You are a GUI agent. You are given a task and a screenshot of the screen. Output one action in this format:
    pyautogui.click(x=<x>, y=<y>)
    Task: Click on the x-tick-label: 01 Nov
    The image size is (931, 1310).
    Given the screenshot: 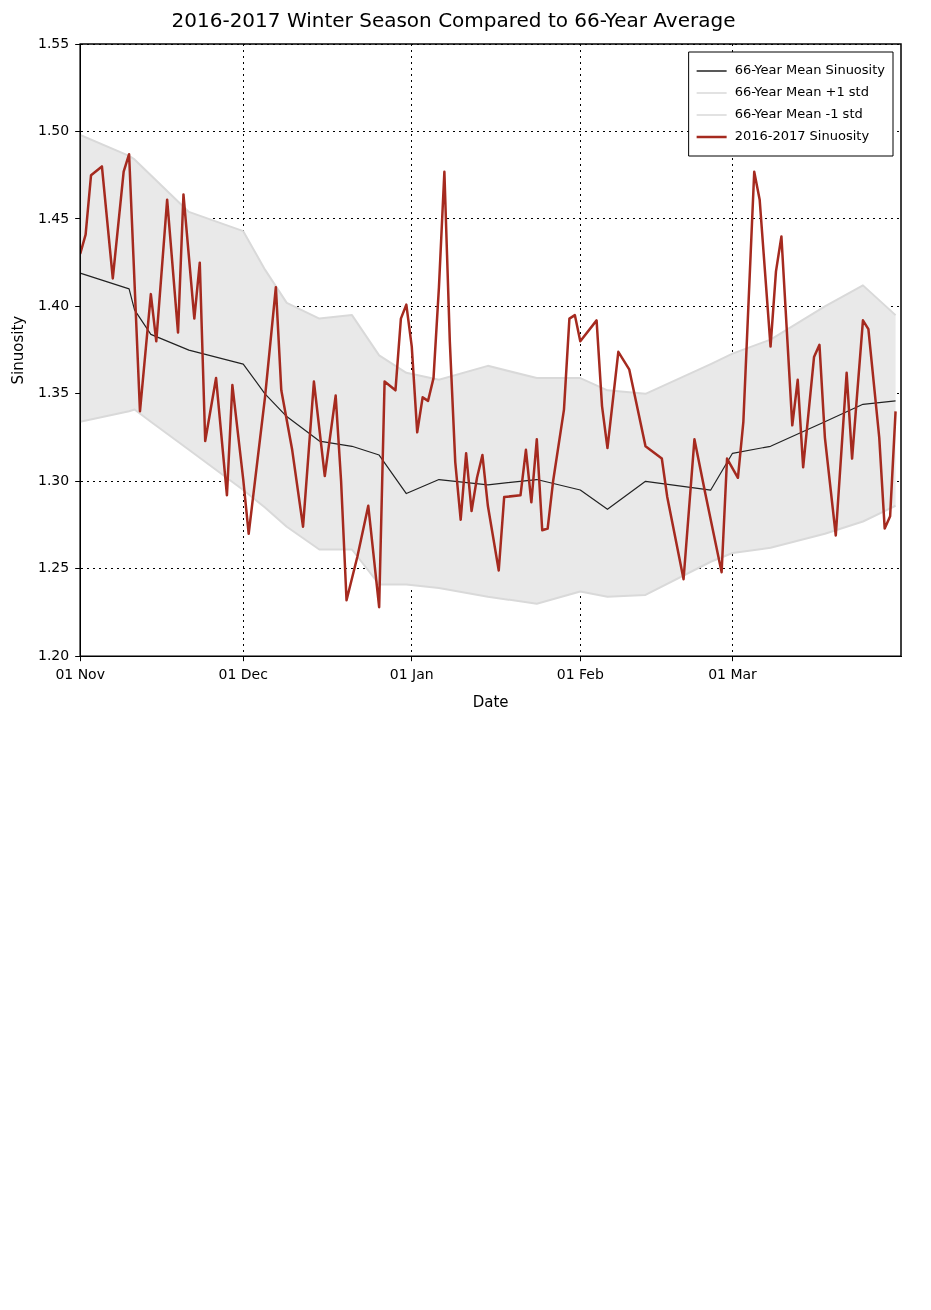 What is the action you would take?
    pyautogui.click(x=80, y=674)
    